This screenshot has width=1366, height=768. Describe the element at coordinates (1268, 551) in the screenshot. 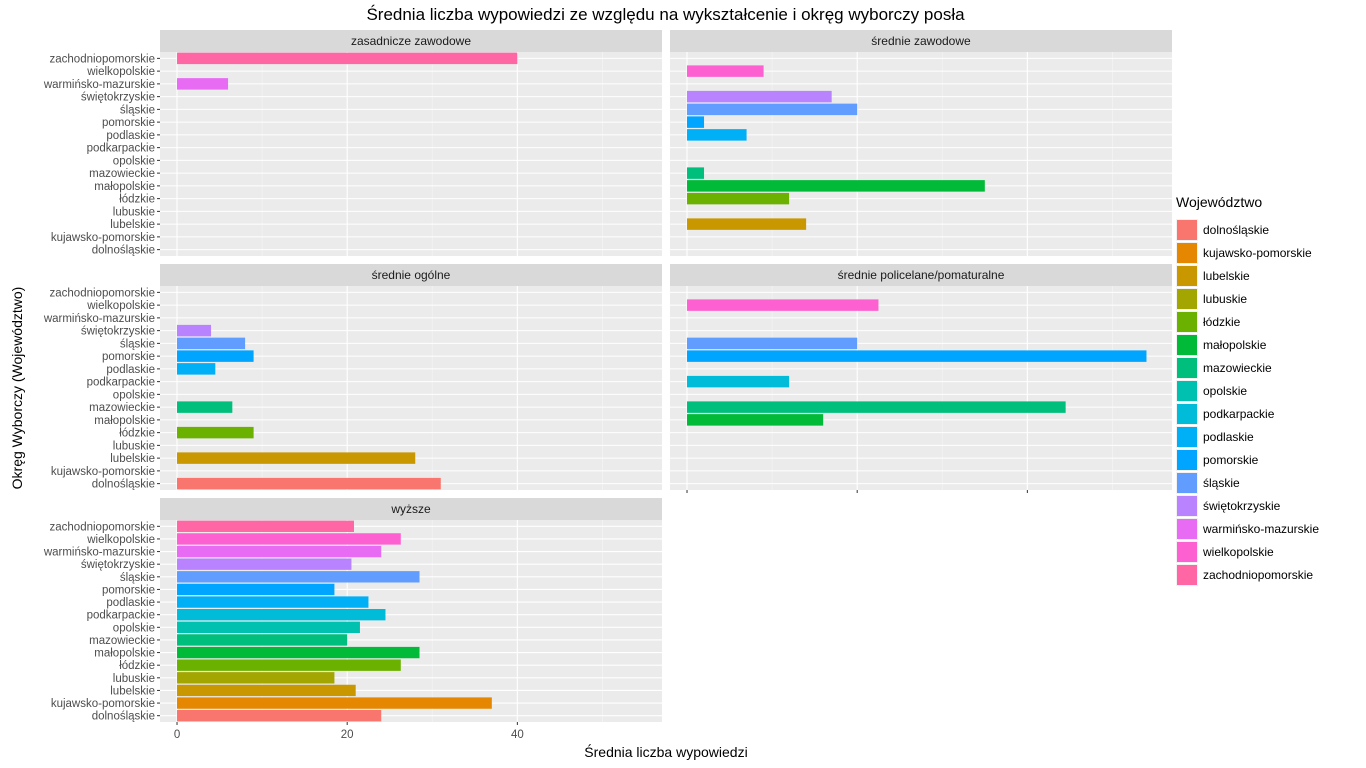

I see `legend-item: wielkopolskie` at that location.